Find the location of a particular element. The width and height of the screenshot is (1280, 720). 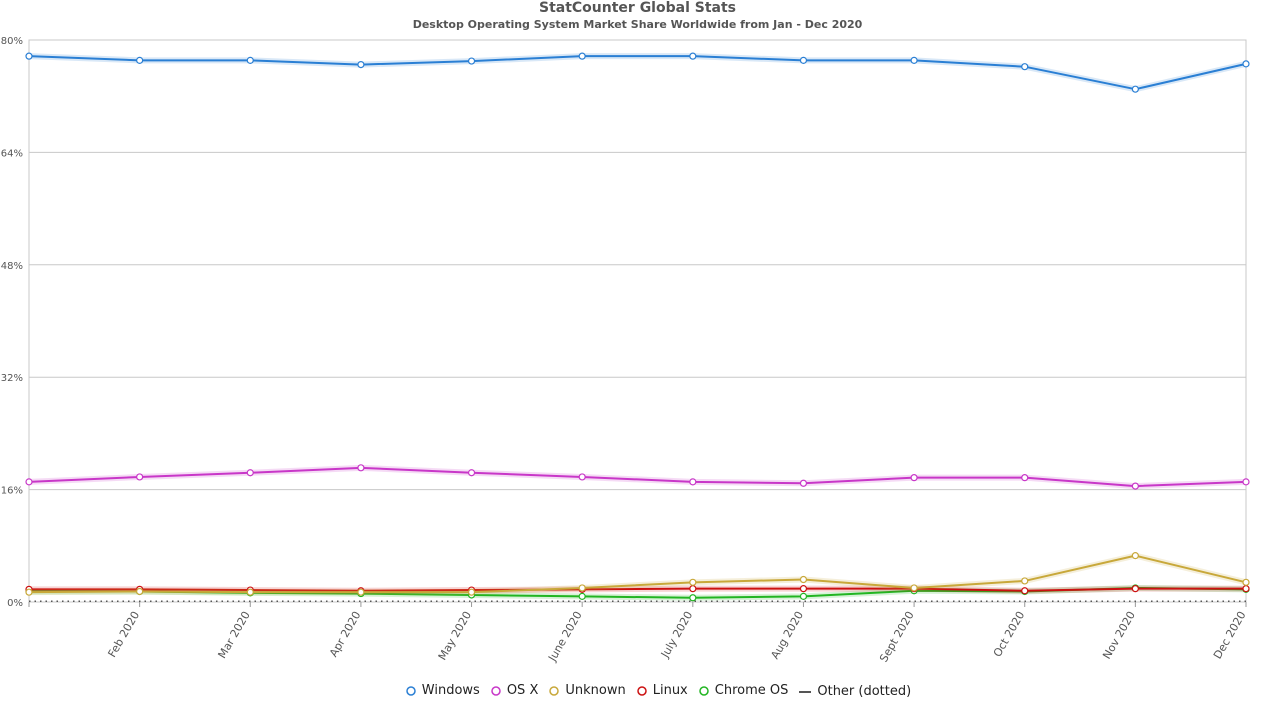

legend-item-unknown: Unknown is located at coordinates (587, 690).